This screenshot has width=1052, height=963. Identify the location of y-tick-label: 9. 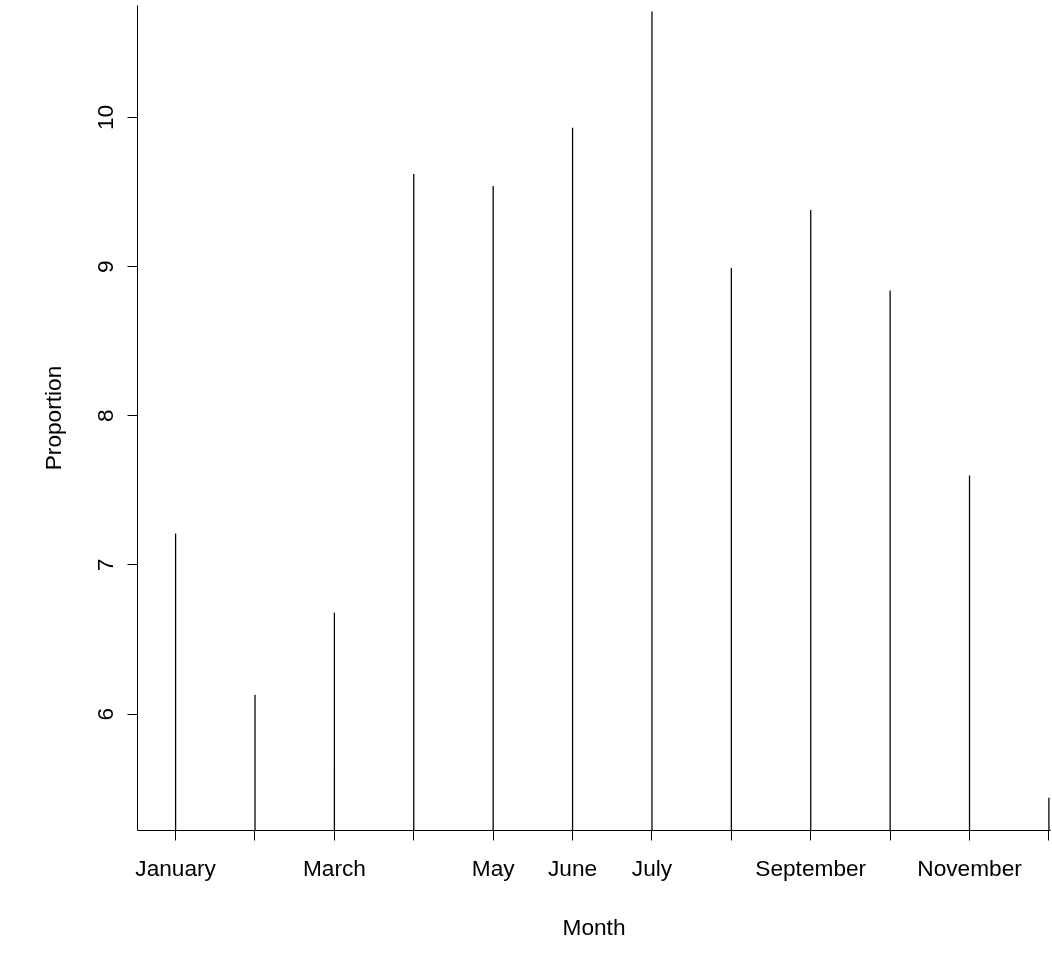
(105, 266).